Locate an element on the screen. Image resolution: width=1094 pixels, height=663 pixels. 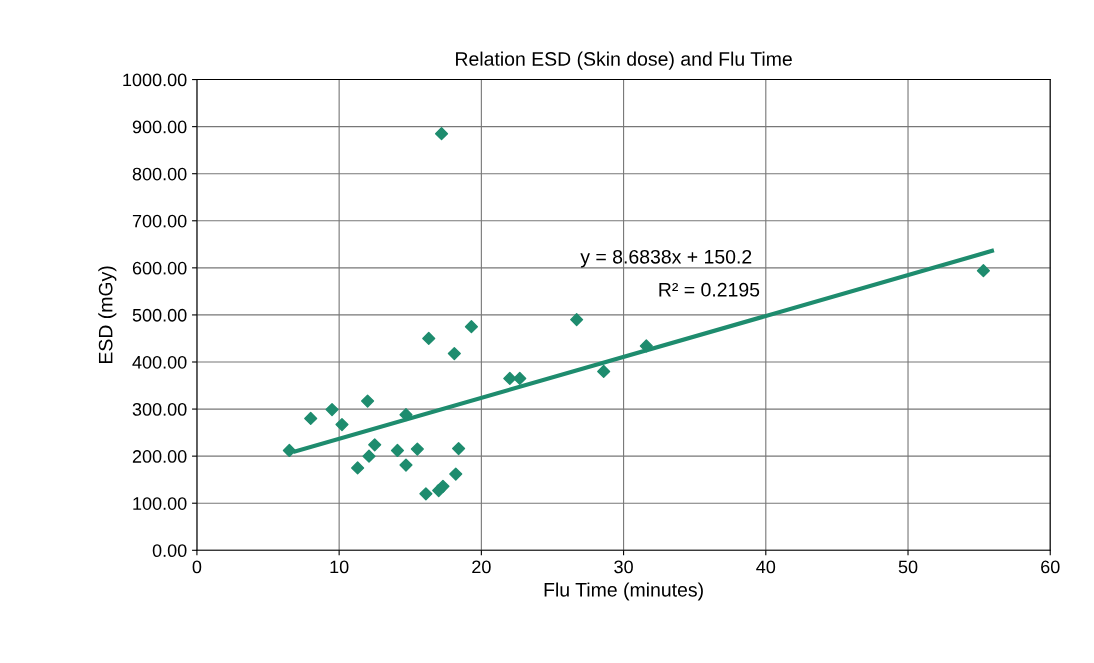
x-tick-label: 0 is located at coordinates (197, 567).